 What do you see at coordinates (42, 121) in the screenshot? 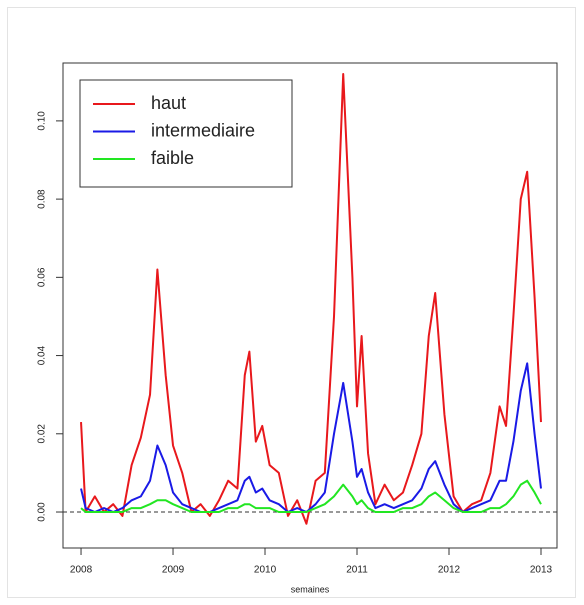
I see `y-tick-label: 0.10` at bounding box center [42, 121].